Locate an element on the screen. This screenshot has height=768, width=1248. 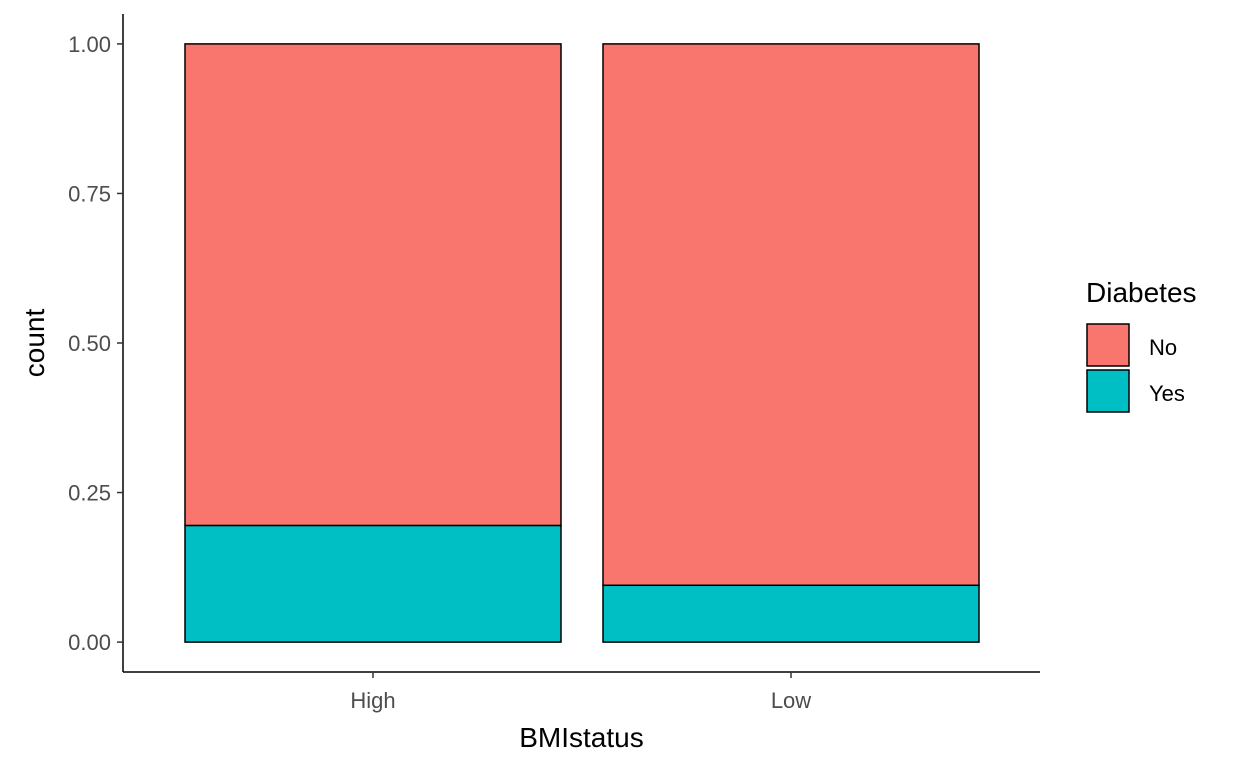
y-tick-label: 0.50 is located at coordinates (89, 343).